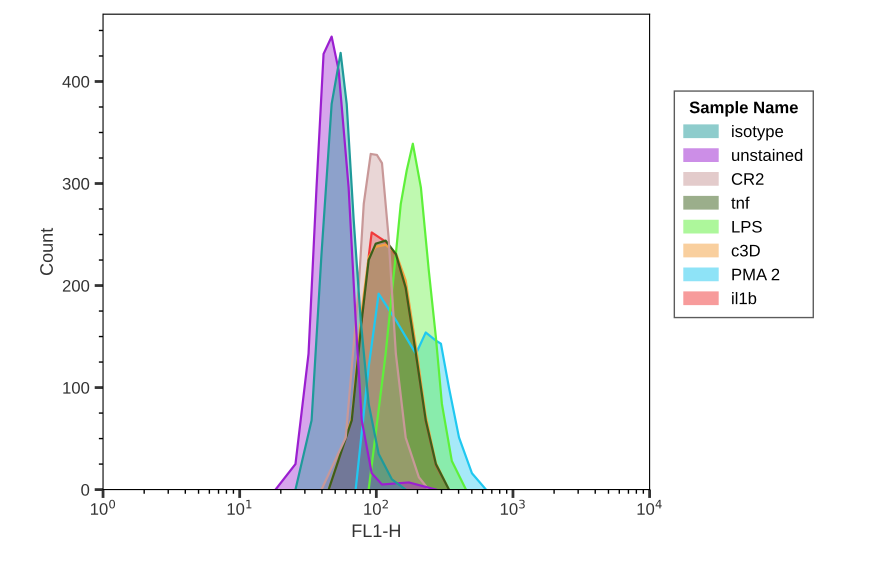  Describe the element at coordinates (756, 274) in the screenshot. I see `legend-label: PMA 2` at that location.